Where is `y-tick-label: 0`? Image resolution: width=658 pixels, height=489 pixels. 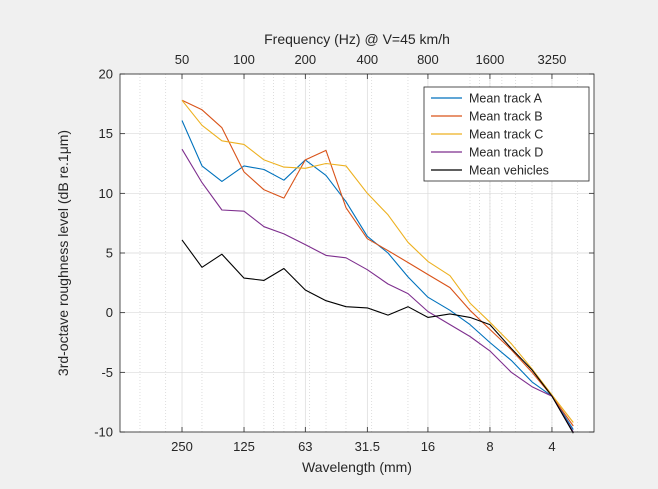
y-tick-label: 0 is located at coordinates (109, 312).